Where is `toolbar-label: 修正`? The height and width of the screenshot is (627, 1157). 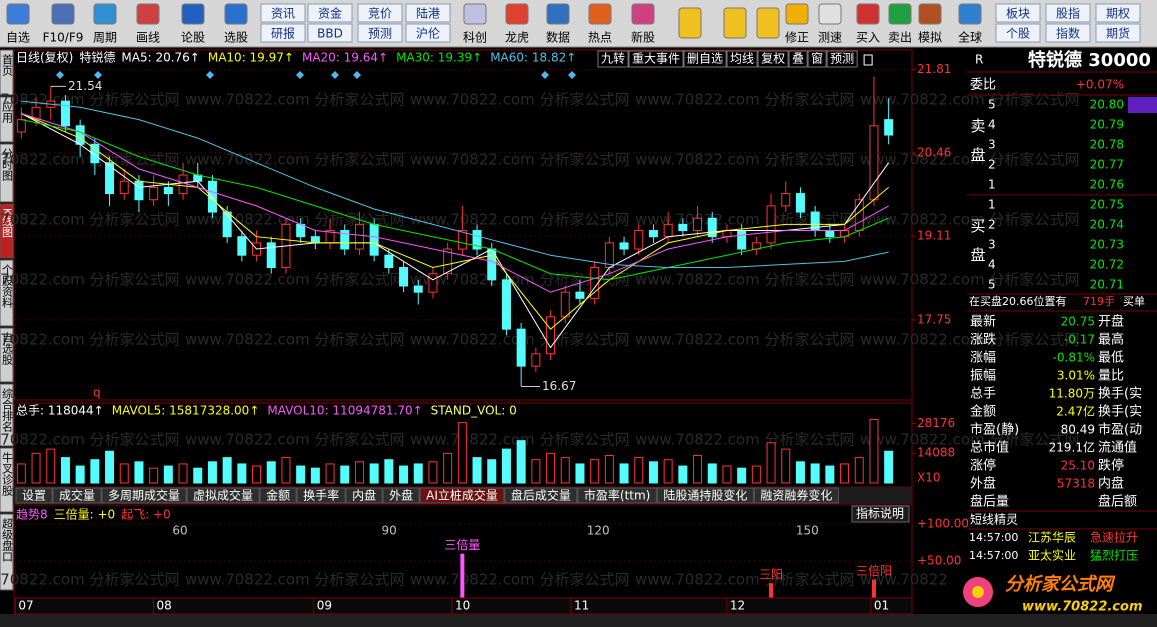
toolbar-label: 修正 is located at coordinates (797, 37).